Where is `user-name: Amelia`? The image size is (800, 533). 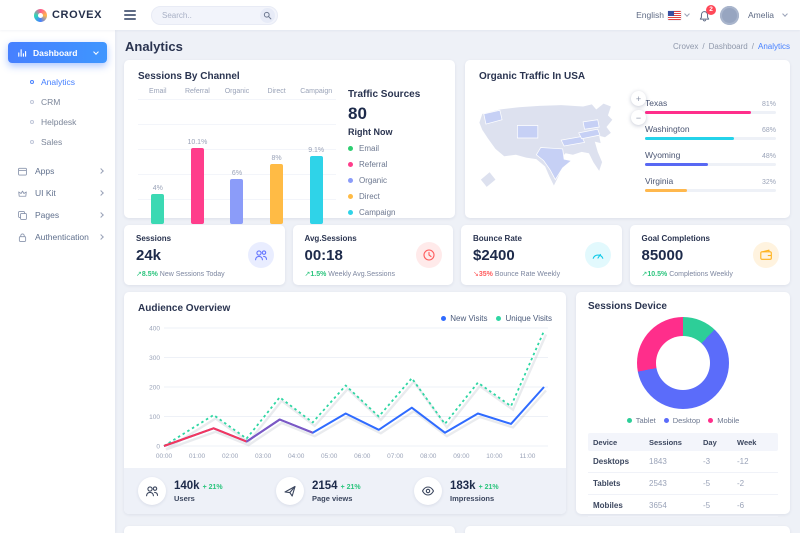
user-name: Amelia is located at coordinates (761, 15).